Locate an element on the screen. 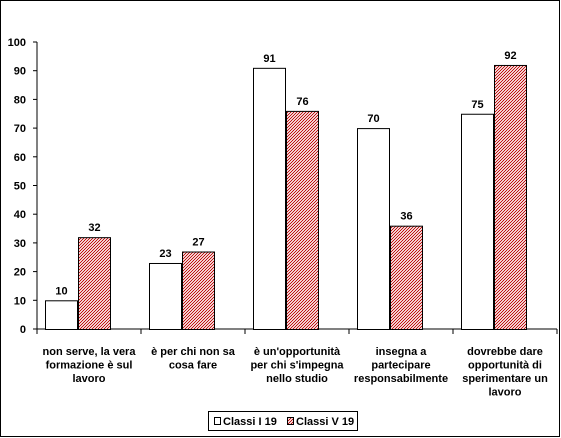  legend-label: Classi V 19 is located at coordinates (325, 422).